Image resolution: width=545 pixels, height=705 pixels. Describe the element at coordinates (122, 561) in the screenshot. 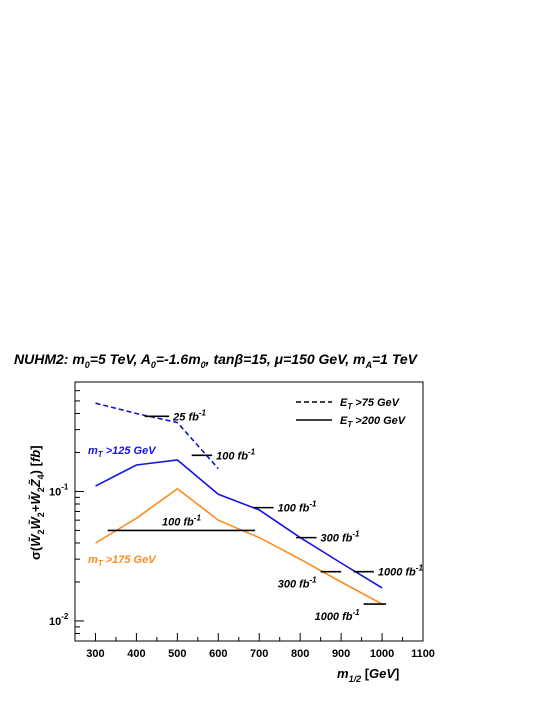

I see `series-annotation-mt175: mT >175 GeV` at that location.